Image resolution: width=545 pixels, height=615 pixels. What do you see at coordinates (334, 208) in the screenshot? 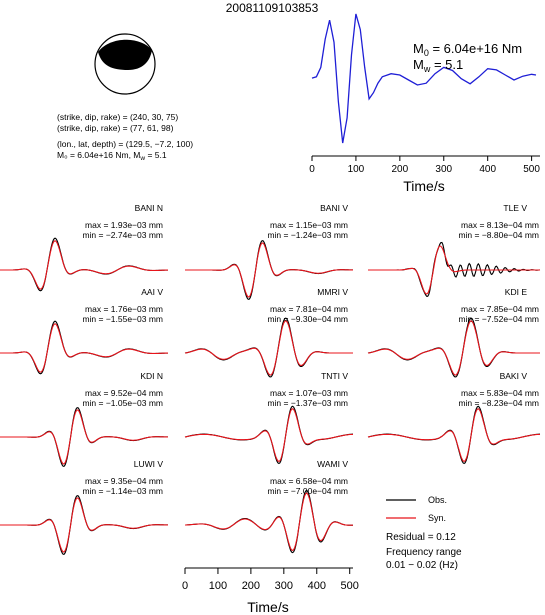
I see `station-name: BANI V` at bounding box center [334, 208].